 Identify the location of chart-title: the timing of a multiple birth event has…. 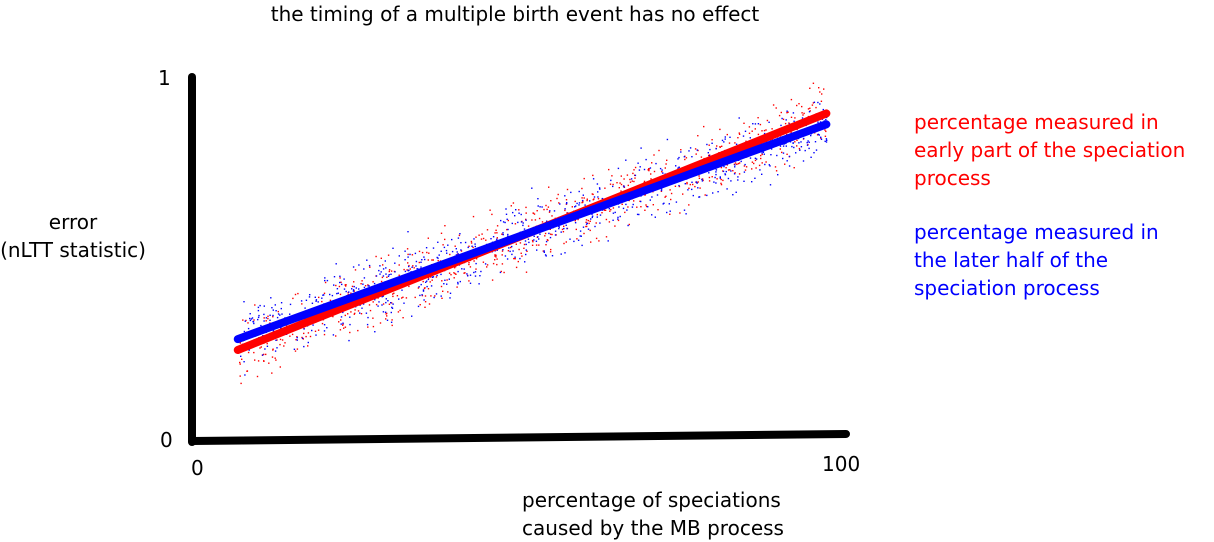
(515, 14).